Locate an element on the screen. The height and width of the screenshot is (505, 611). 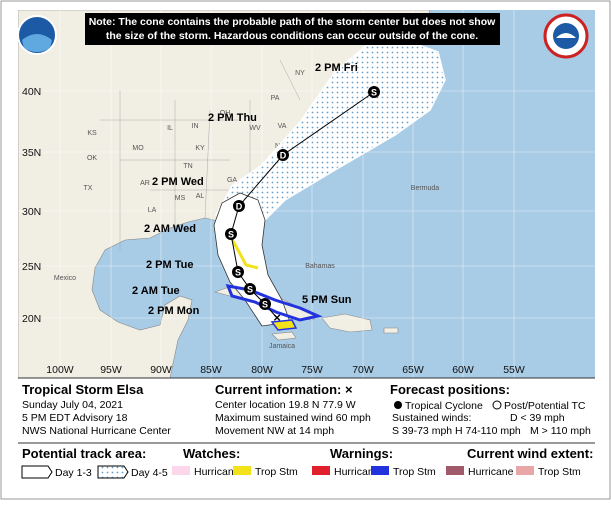
watch-hurricane-swatch is located at coordinates (181, 470).